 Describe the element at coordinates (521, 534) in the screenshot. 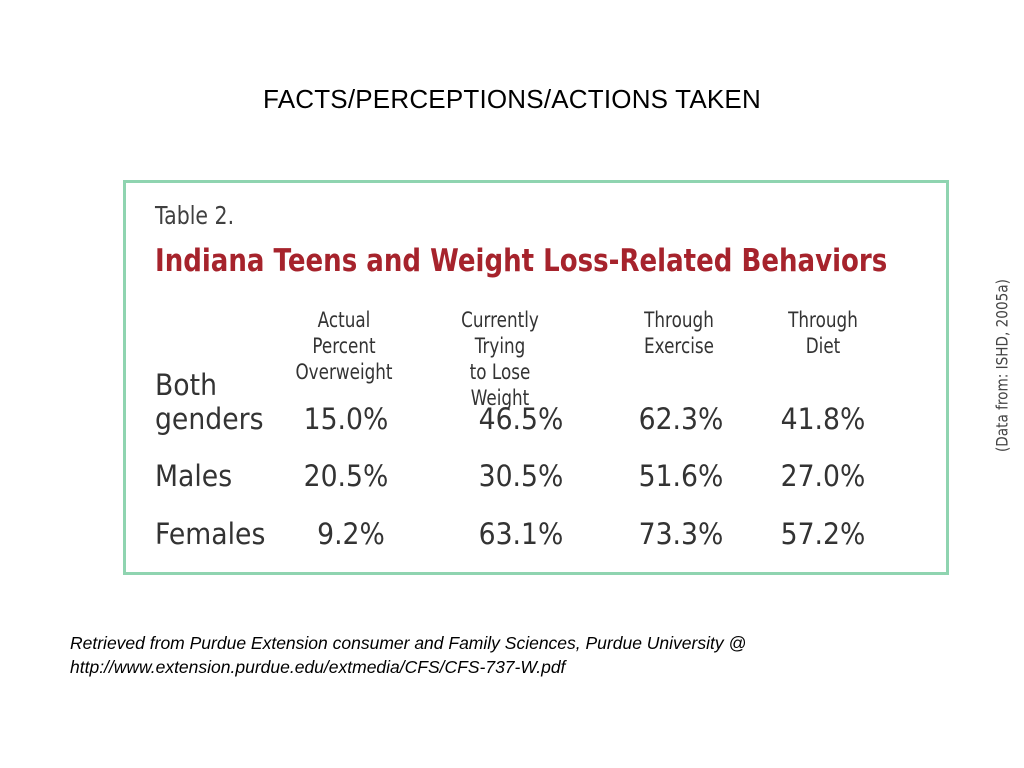

I see `cell-females-trying: 63.1%` at that location.